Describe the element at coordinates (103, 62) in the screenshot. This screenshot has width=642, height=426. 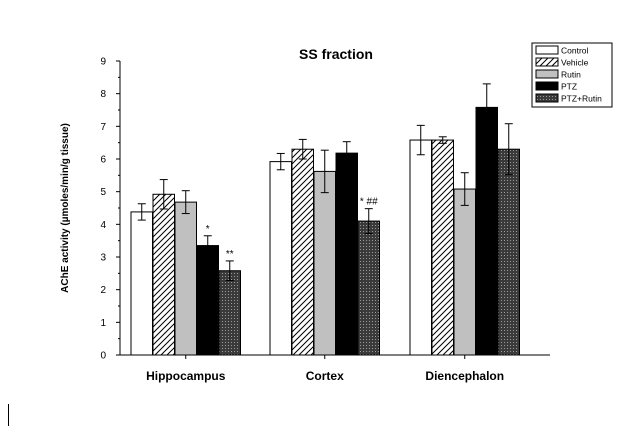
I see `y-tick-label: 9` at that location.